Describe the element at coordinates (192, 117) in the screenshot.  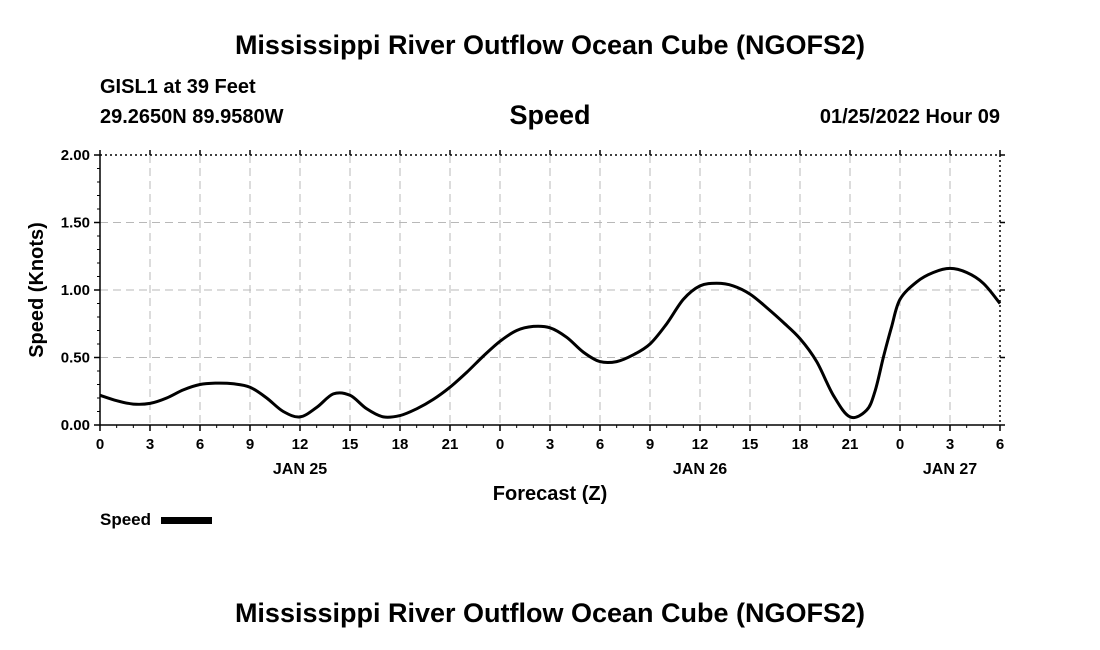
I see `station-coordinates: 29.2650N 89.9580W` at that location.